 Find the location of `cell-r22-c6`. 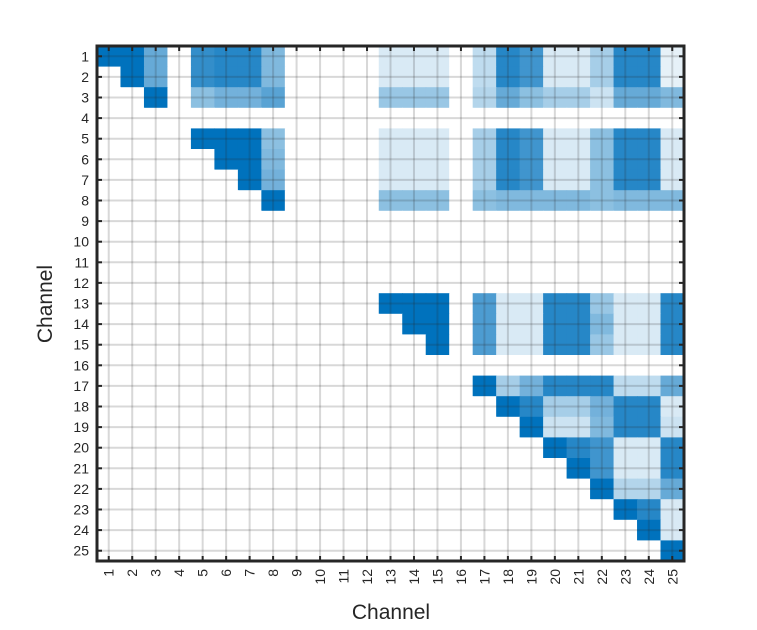

cell-r22-c6 is located at coordinates (226, 489).